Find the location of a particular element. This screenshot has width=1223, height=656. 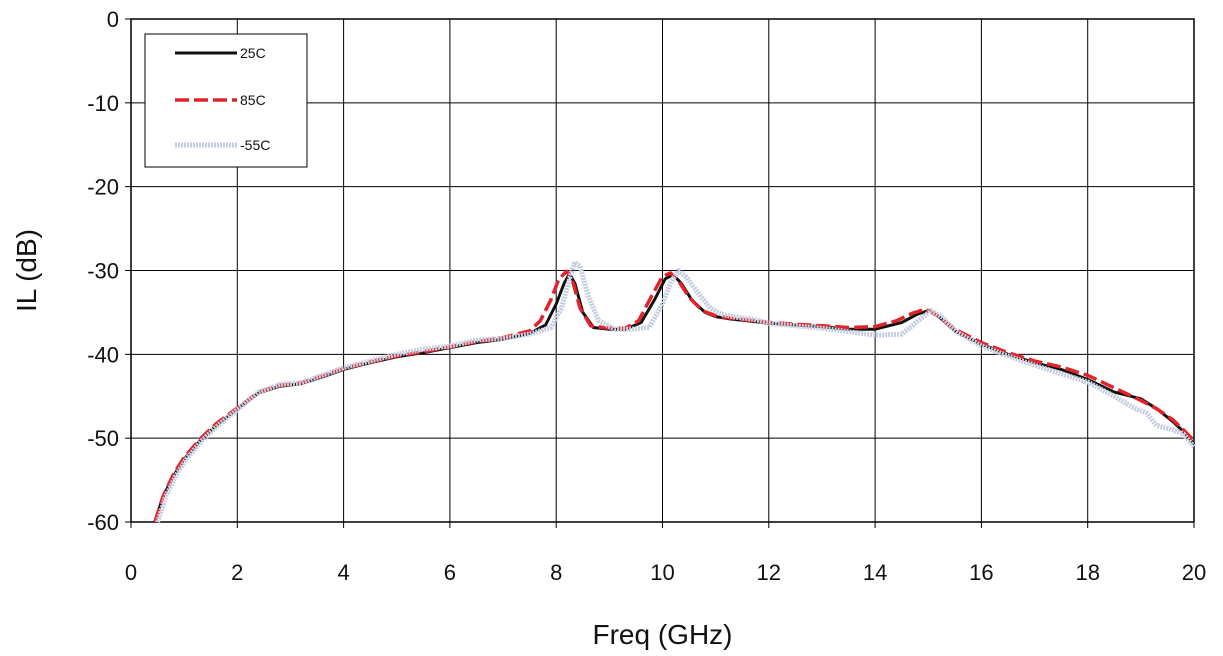

y-tick-label: -50 is located at coordinates (103, 438).